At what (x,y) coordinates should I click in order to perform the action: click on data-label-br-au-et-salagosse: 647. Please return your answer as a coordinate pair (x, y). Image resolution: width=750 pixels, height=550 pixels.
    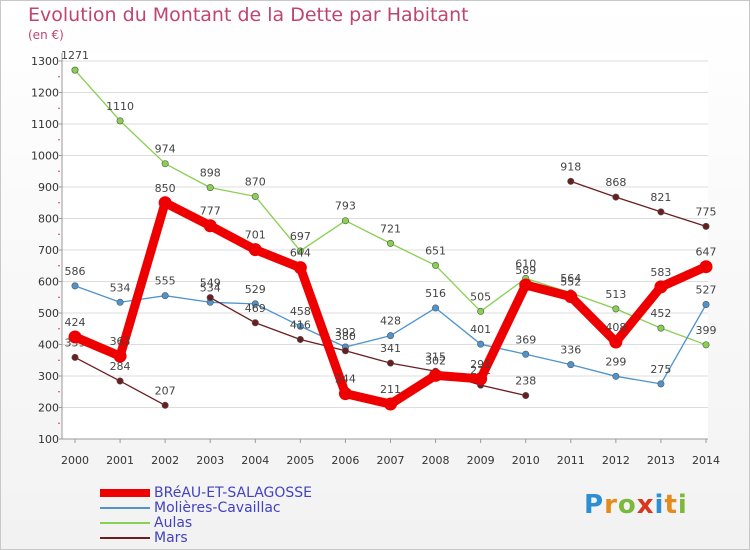
    Looking at the image, I should click on (706, 252).